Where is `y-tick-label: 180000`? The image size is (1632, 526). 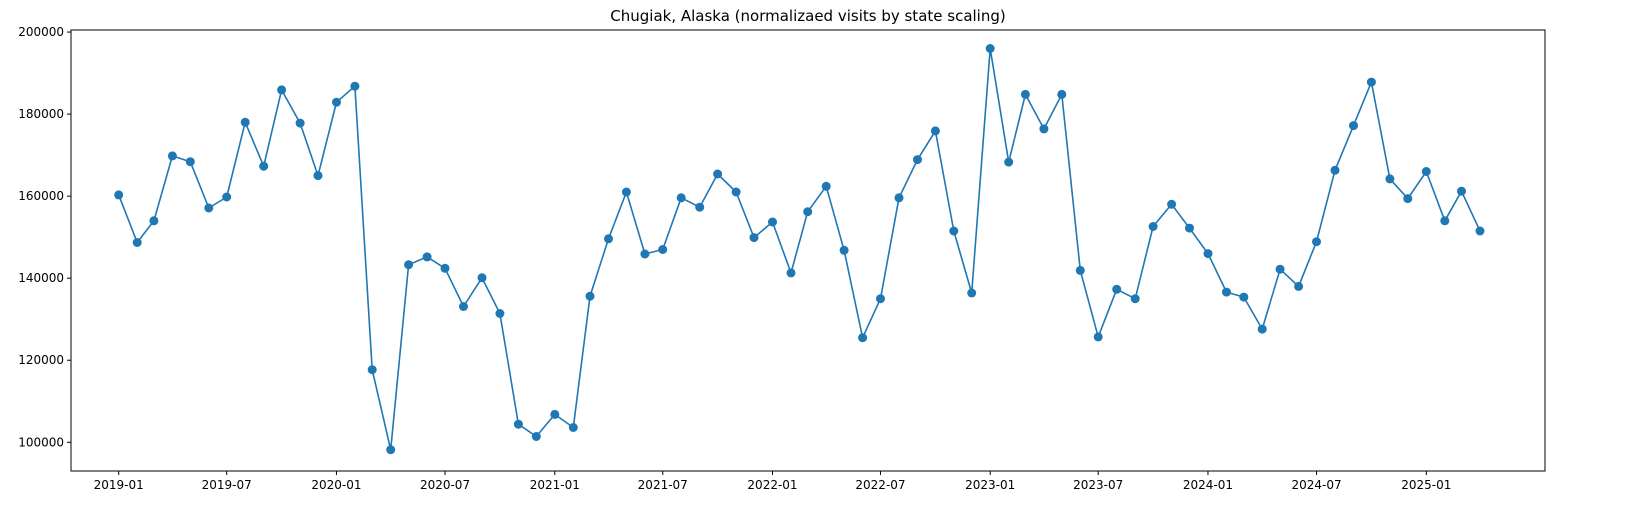
y-tick-label: 180000 is located at coordinates (41, 114).